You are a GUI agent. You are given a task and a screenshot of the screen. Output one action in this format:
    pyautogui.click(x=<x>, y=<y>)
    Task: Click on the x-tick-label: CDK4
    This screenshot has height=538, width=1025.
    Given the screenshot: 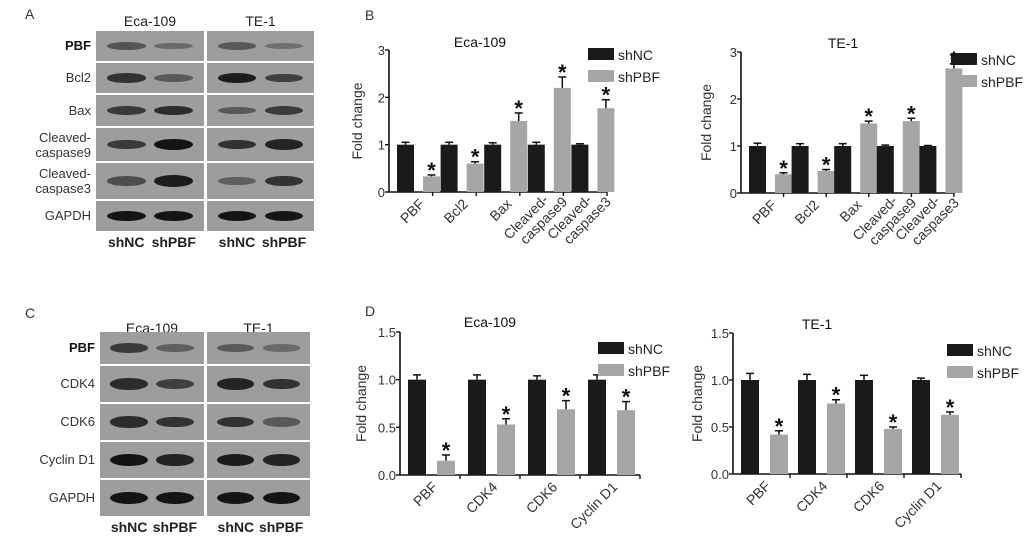 What is the action you would take?
    pyautogui.click(x=812, y=496)
    